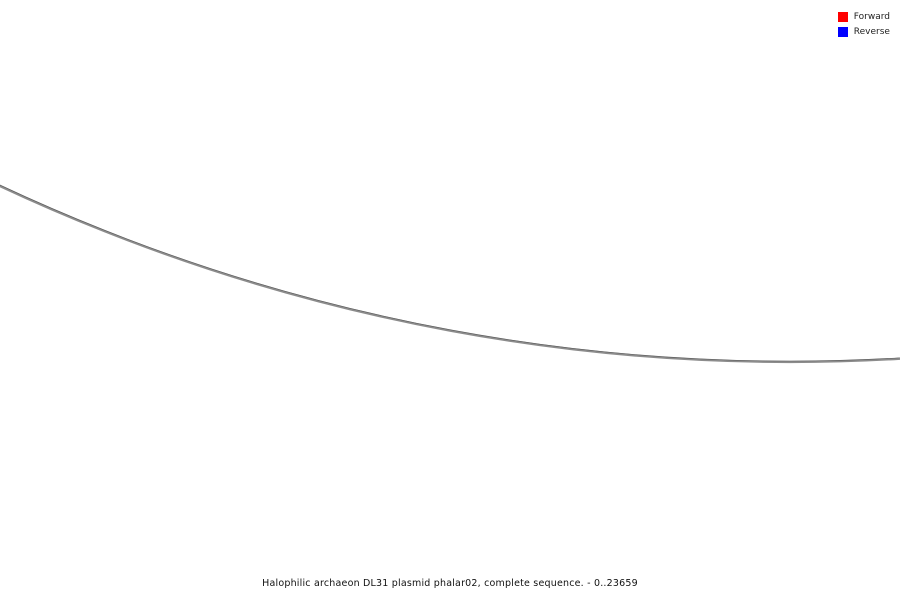 This screenshot has width=900, height=600. I want to click on legend-reverse: Reverse, so click(863, 31).